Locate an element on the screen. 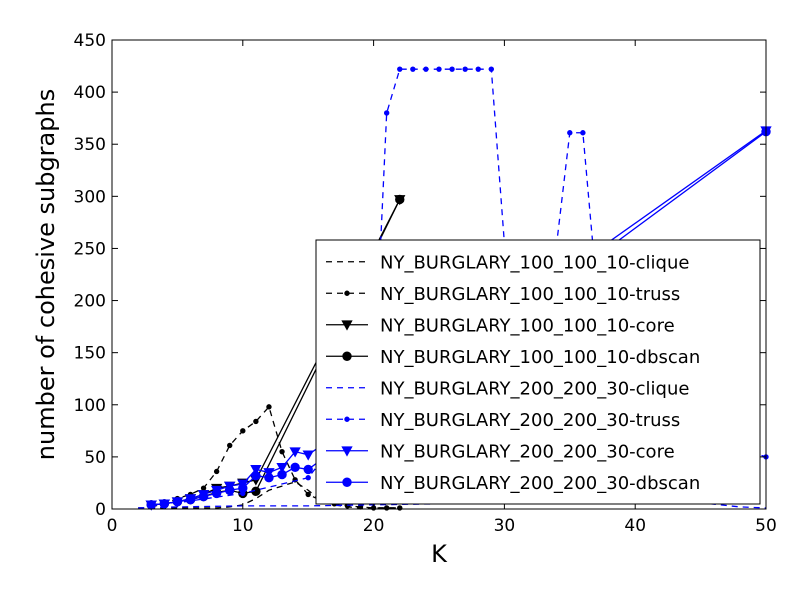 This screenshot has height=600, width=800. y-tick-label: 400 is located at coordinates (90, 93).